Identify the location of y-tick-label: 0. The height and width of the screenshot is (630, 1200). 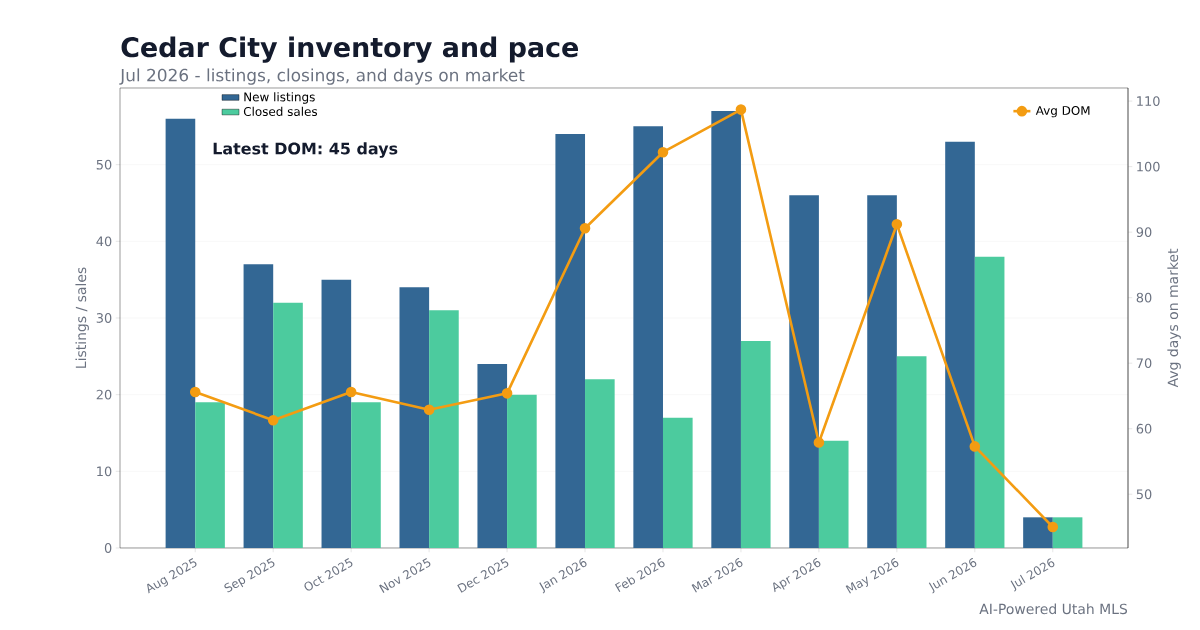
(108, 548).